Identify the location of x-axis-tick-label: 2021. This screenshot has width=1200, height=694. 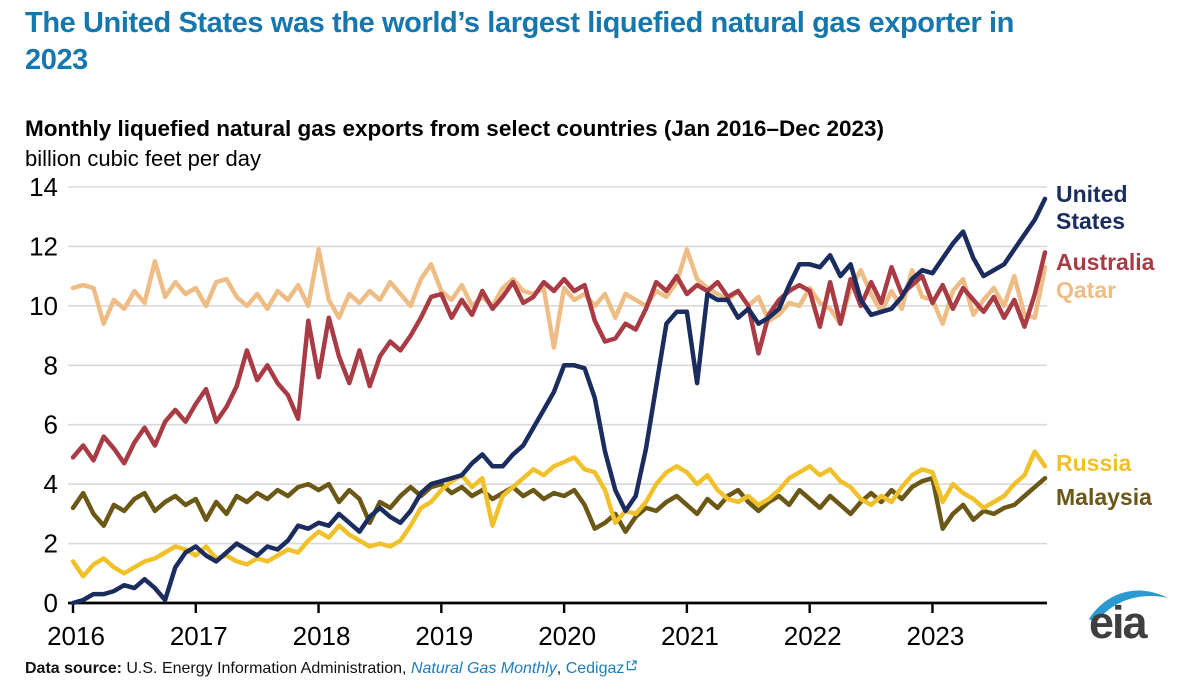
(690, 636).